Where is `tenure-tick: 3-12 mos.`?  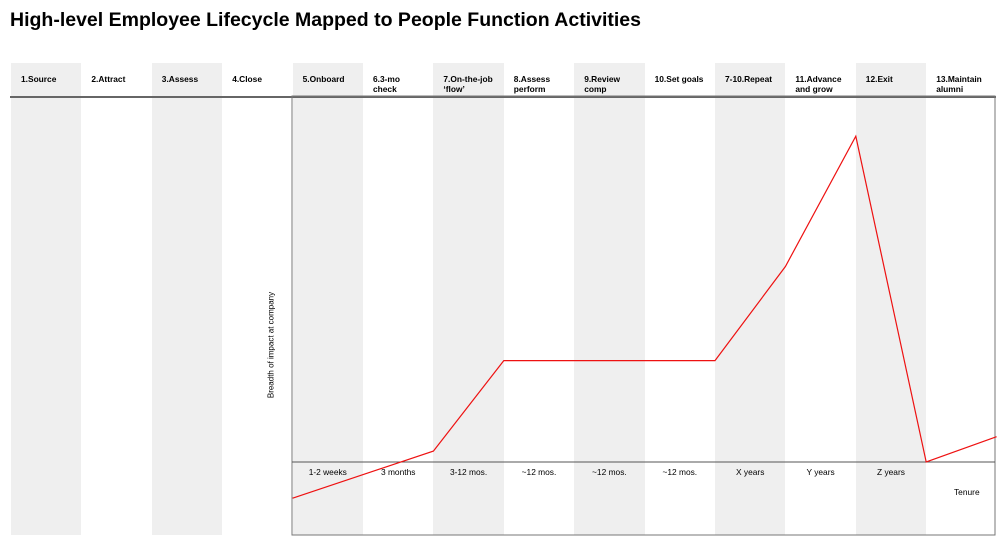 tenure-tick: 3-12 mos. is located at coordinates (468, 472).